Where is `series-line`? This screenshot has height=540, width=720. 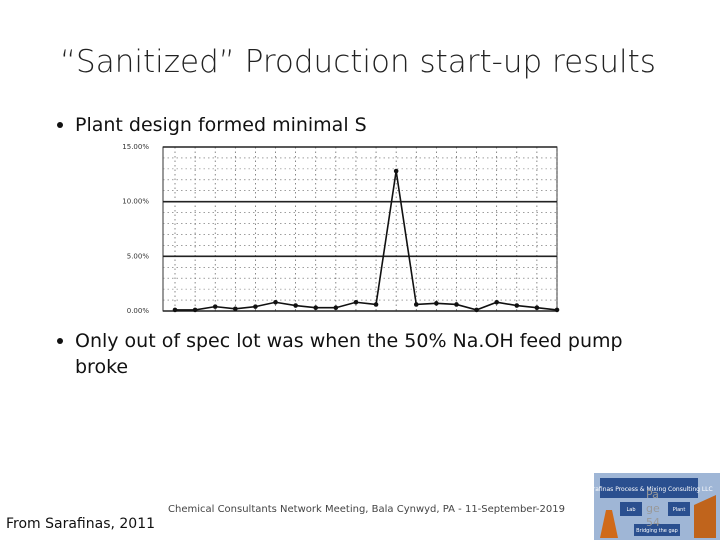 series-line is located at coordinates (366, 240).